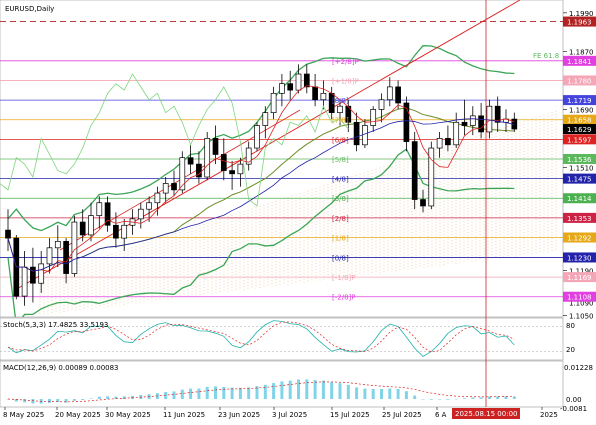  What do you see at coordinates (574, 400) in the screenshot?
I see `macd-tick-zero: 0.00` at bounding box center [574, 400].